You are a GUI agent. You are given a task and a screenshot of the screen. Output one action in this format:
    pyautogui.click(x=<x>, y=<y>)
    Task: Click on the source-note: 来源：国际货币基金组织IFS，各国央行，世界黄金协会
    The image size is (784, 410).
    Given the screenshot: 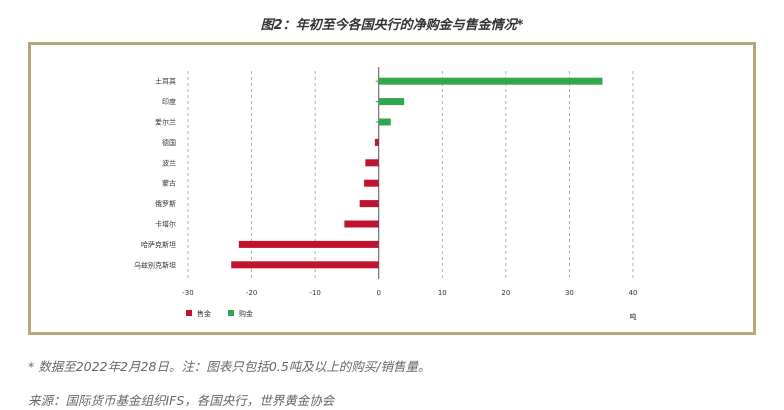 What is the action you would take?
    pyautogui.click(x=181, y=400)
    